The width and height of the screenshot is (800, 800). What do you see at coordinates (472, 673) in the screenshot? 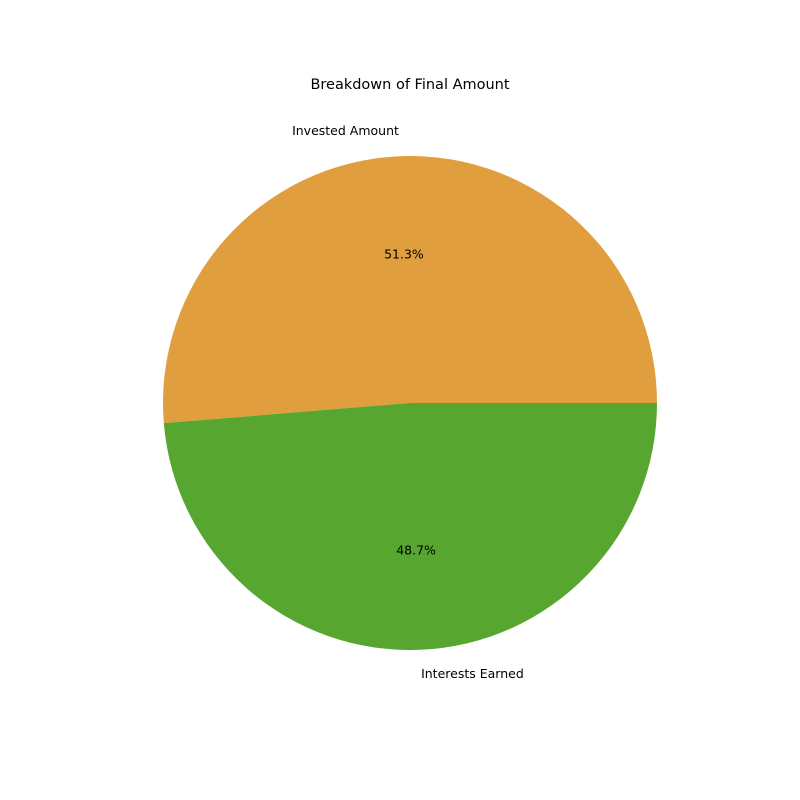
I see `slice-label-2: Interests Earned` at bounding box center [472, 673].